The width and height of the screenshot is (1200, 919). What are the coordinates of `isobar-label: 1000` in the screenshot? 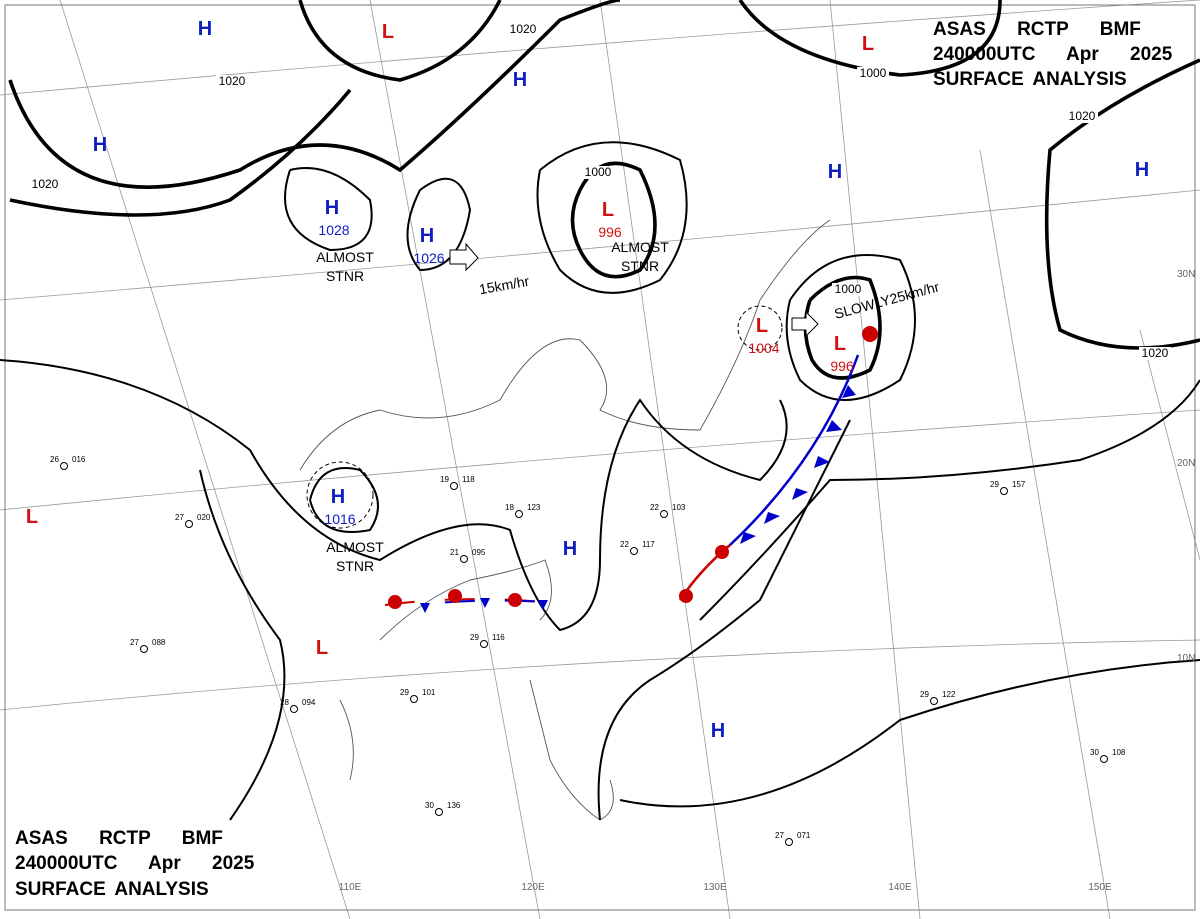 It's located at (873, 73).